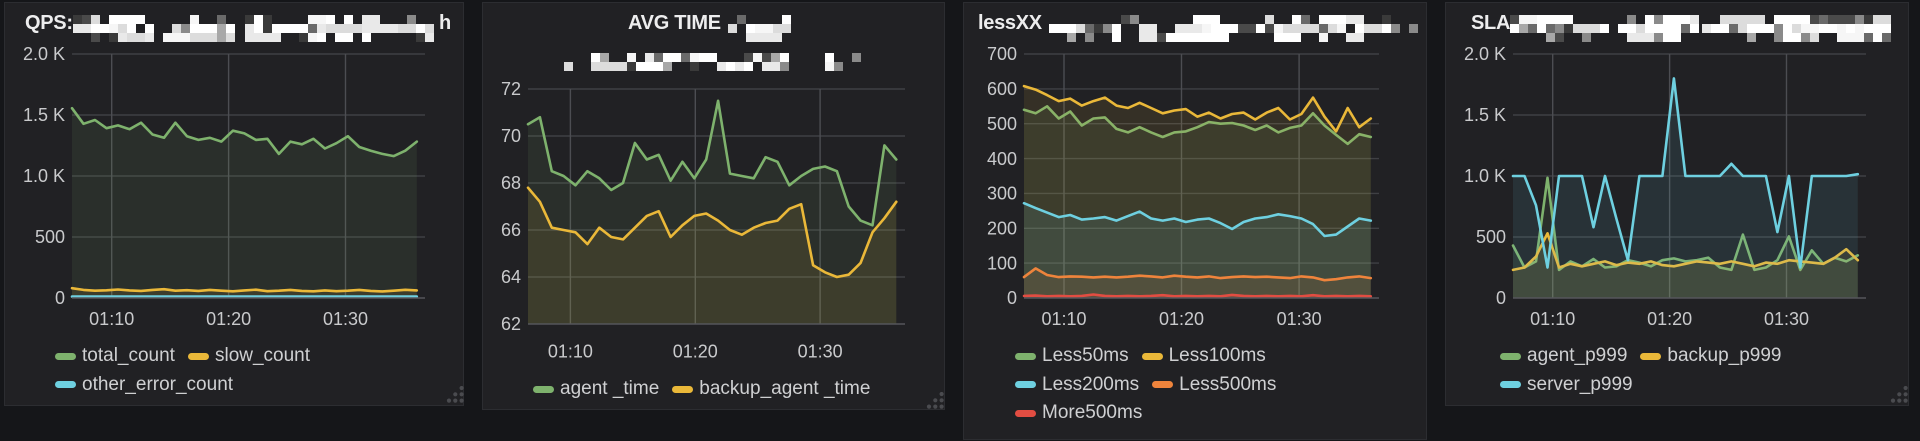  I want to click on svg-text: 72, so click(511, 89).